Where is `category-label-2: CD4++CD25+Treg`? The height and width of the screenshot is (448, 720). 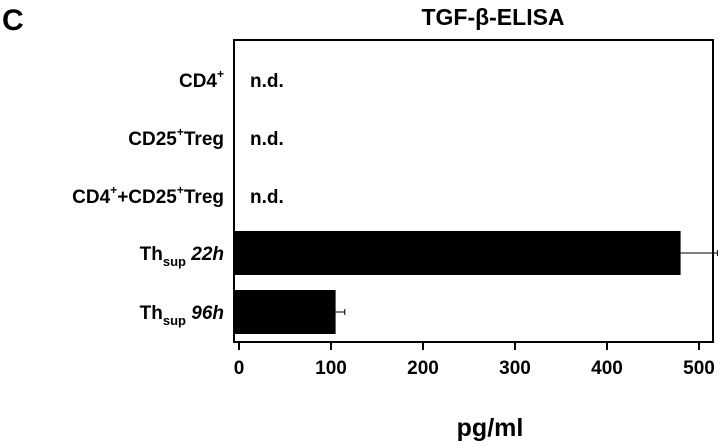
category-label-2: CD4++CD25+Treg is located at coordinates (148, 195).